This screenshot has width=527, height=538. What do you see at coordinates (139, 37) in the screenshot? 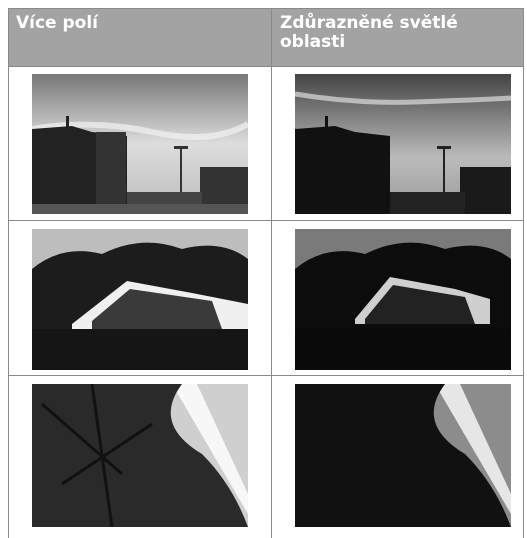
I see `header-cell: Více polí` at bounding box center [139, 37].